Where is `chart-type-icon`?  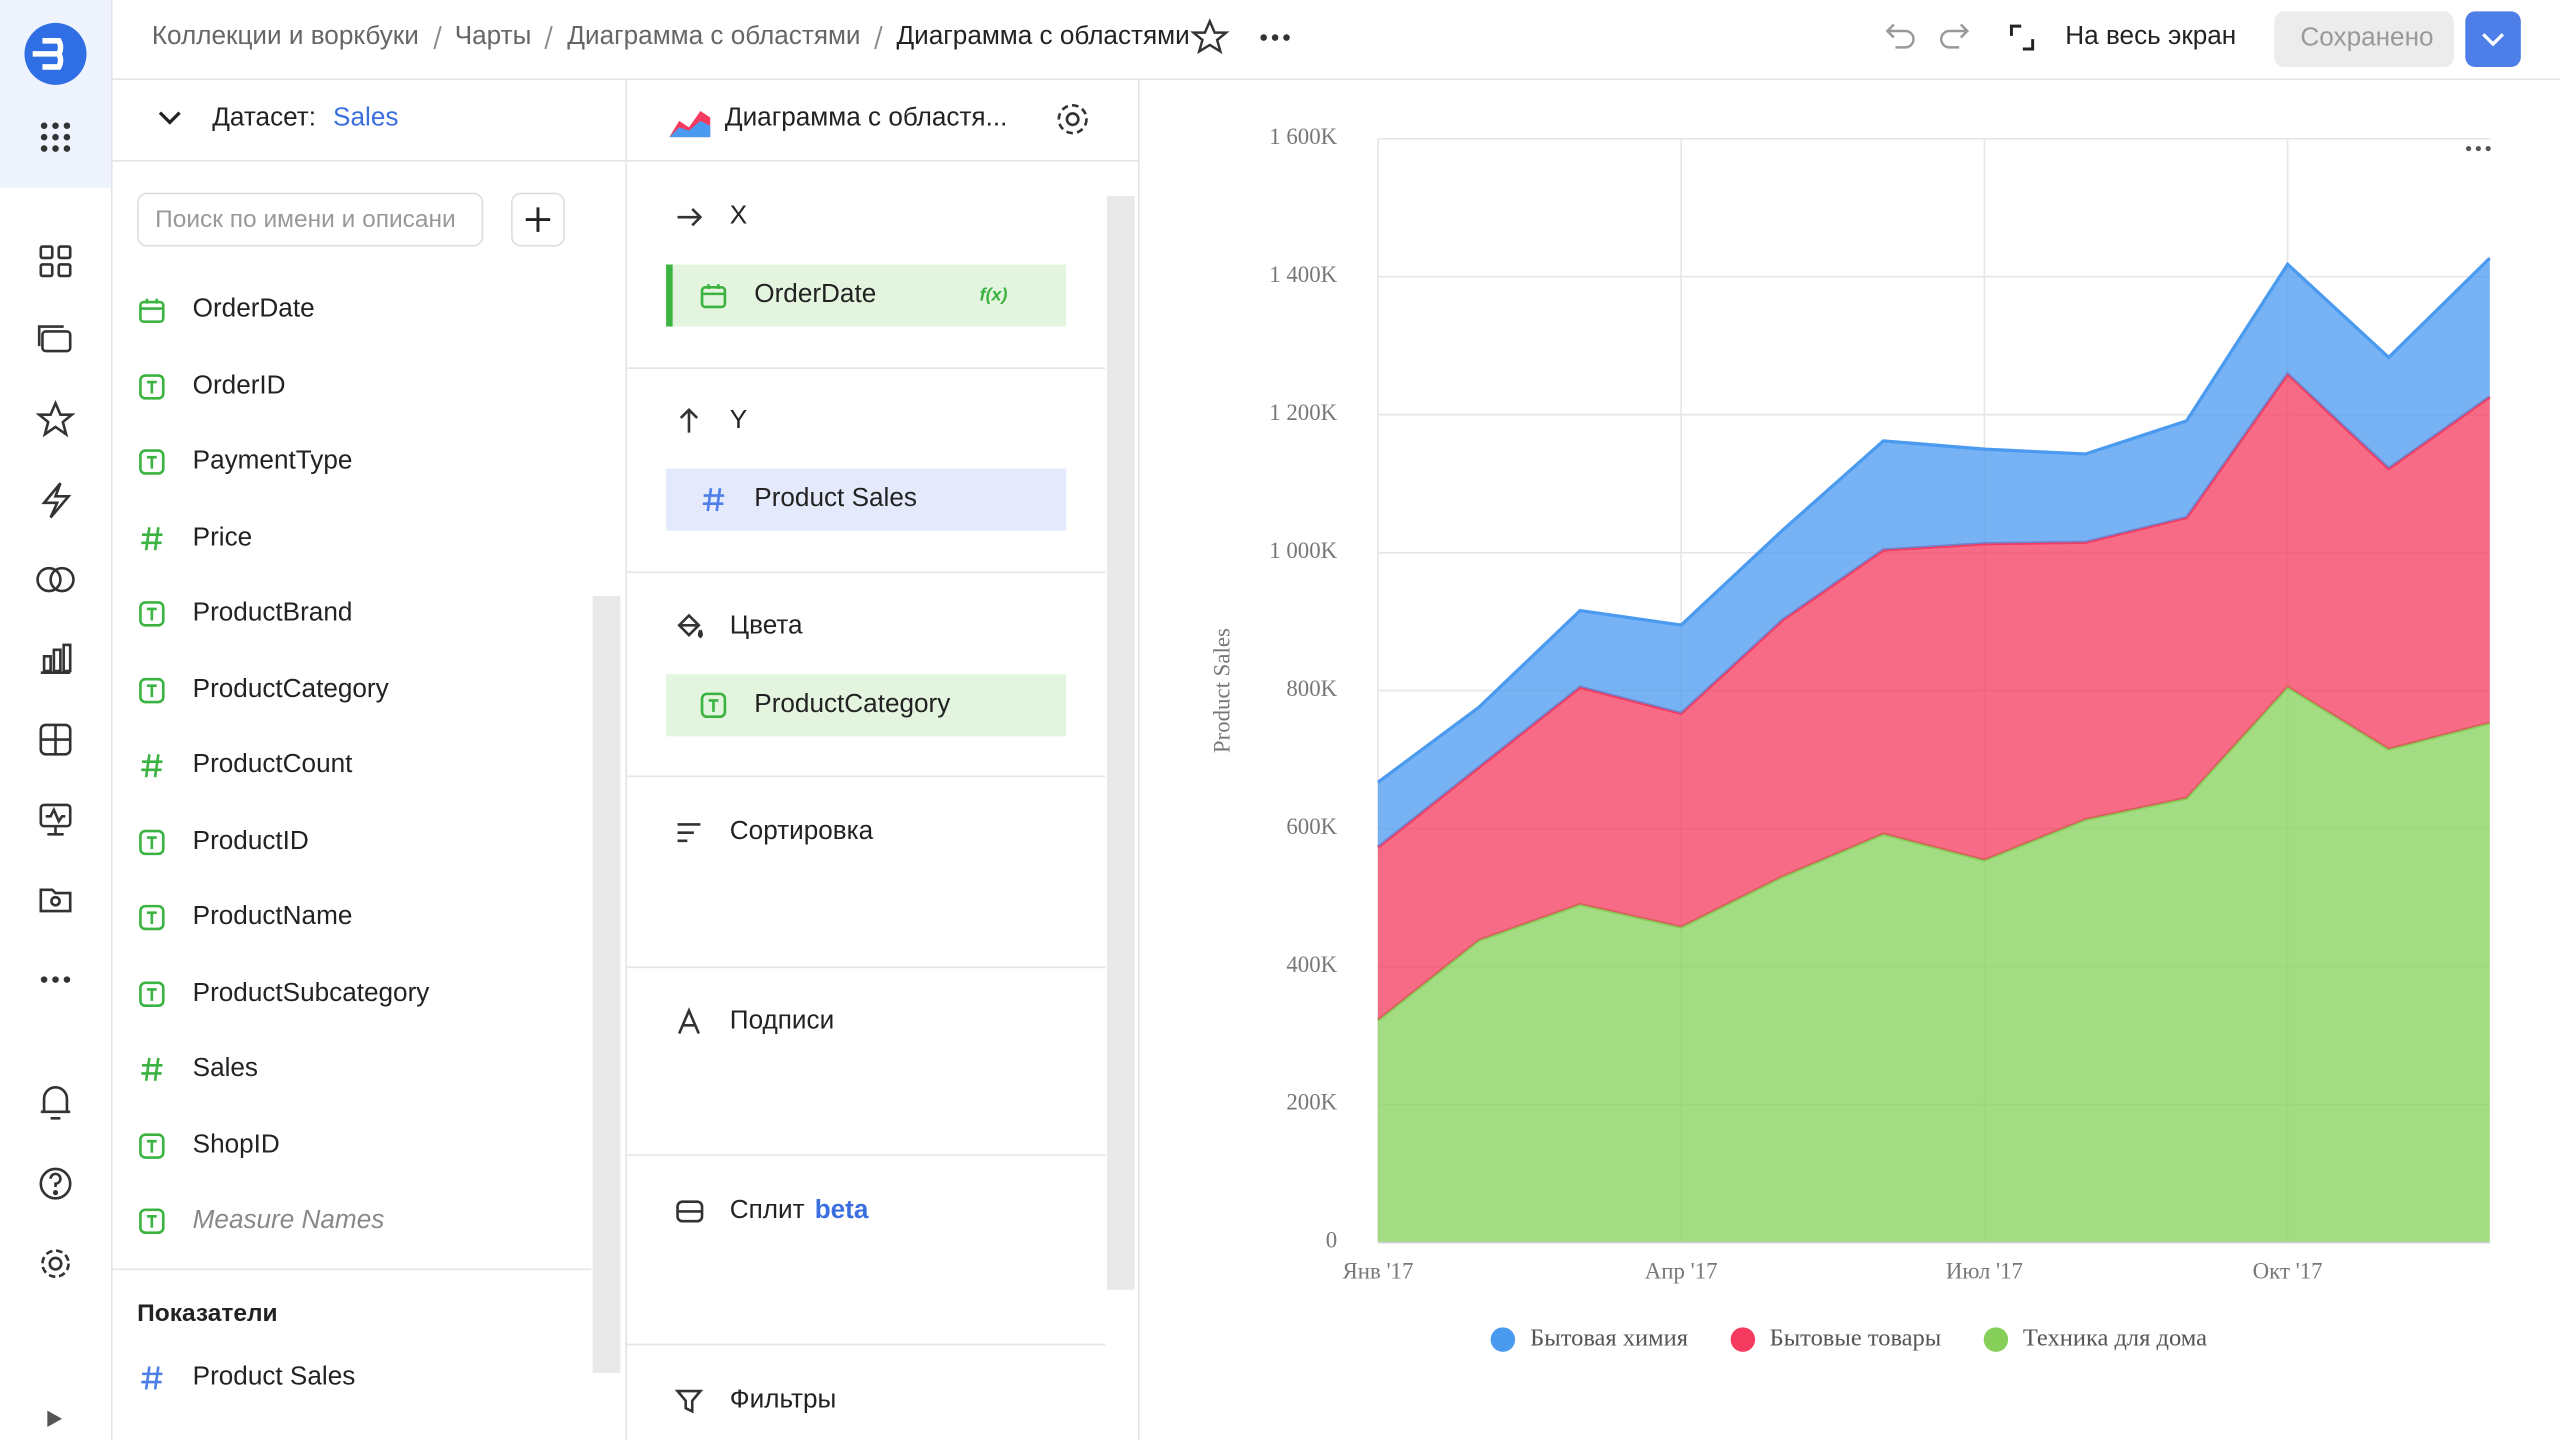
chart-type-icon is located at coordinates (691, 119).